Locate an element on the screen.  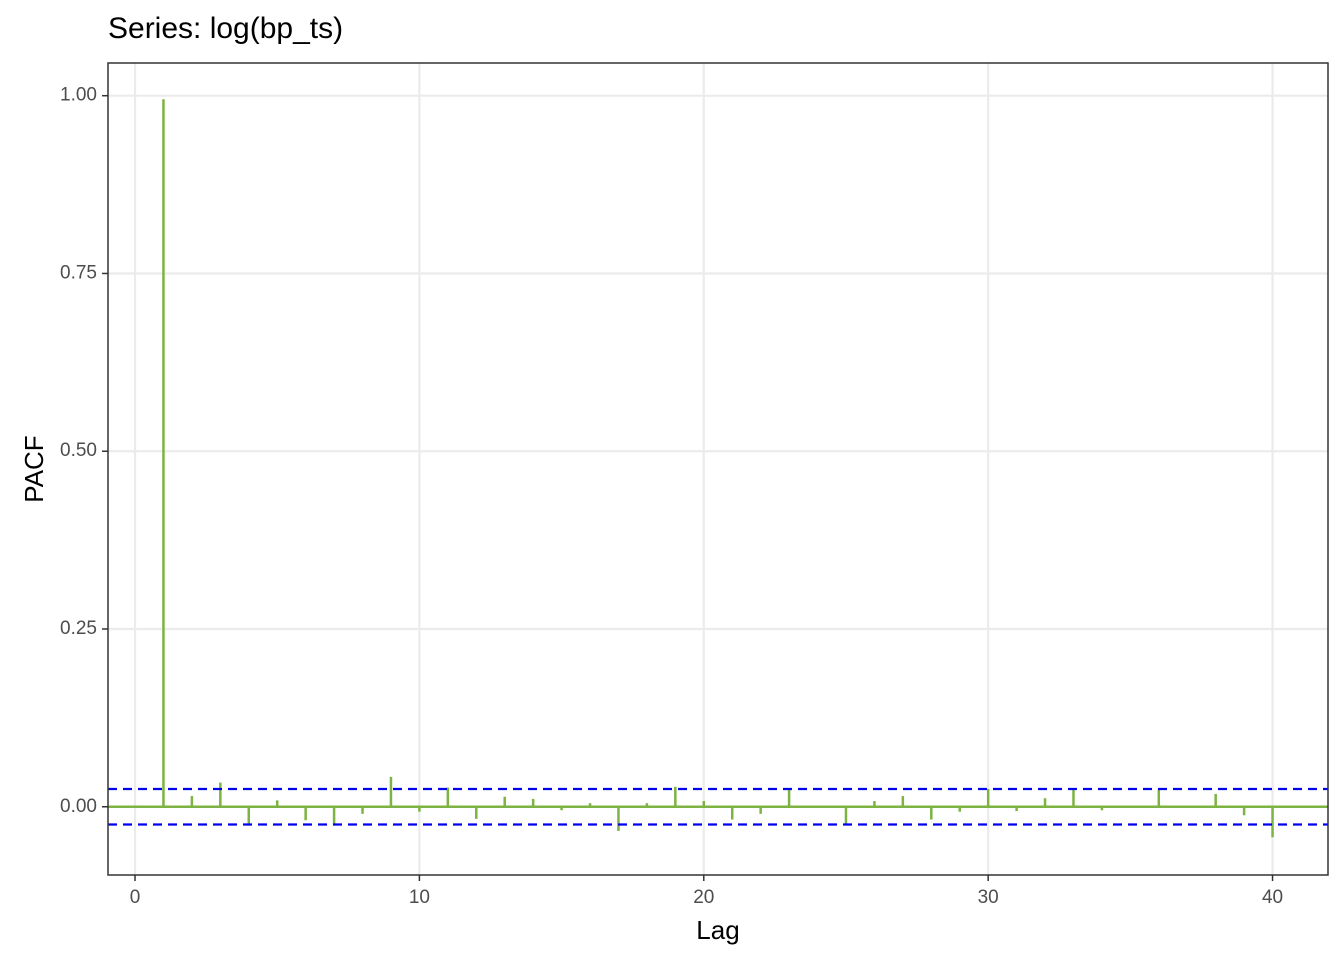
x-tick-label: 0 is located at coordinates (135, 897).